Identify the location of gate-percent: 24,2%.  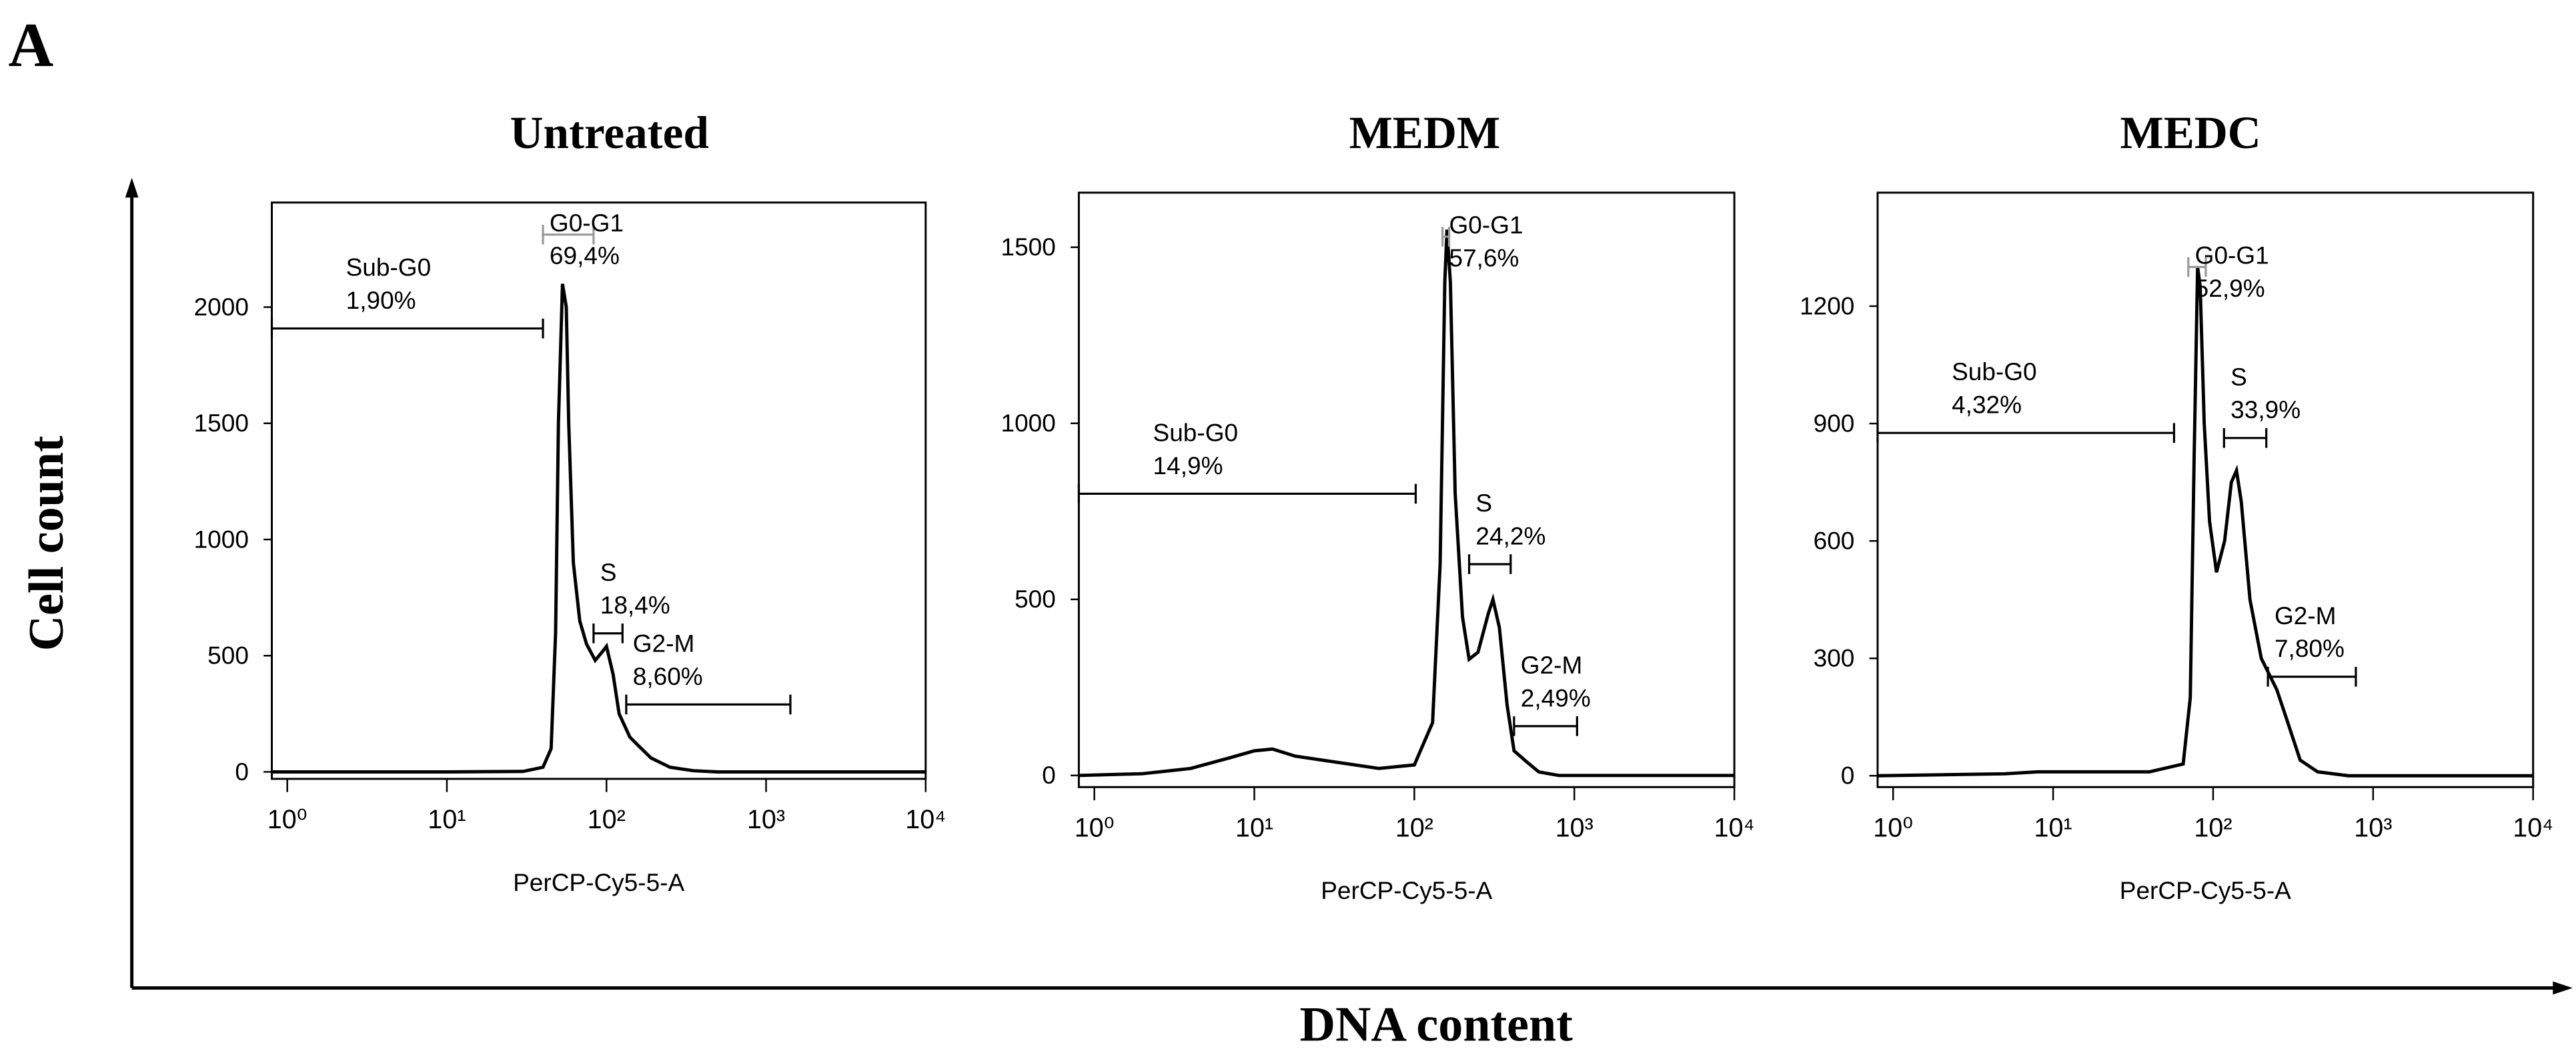
(1510, 535).